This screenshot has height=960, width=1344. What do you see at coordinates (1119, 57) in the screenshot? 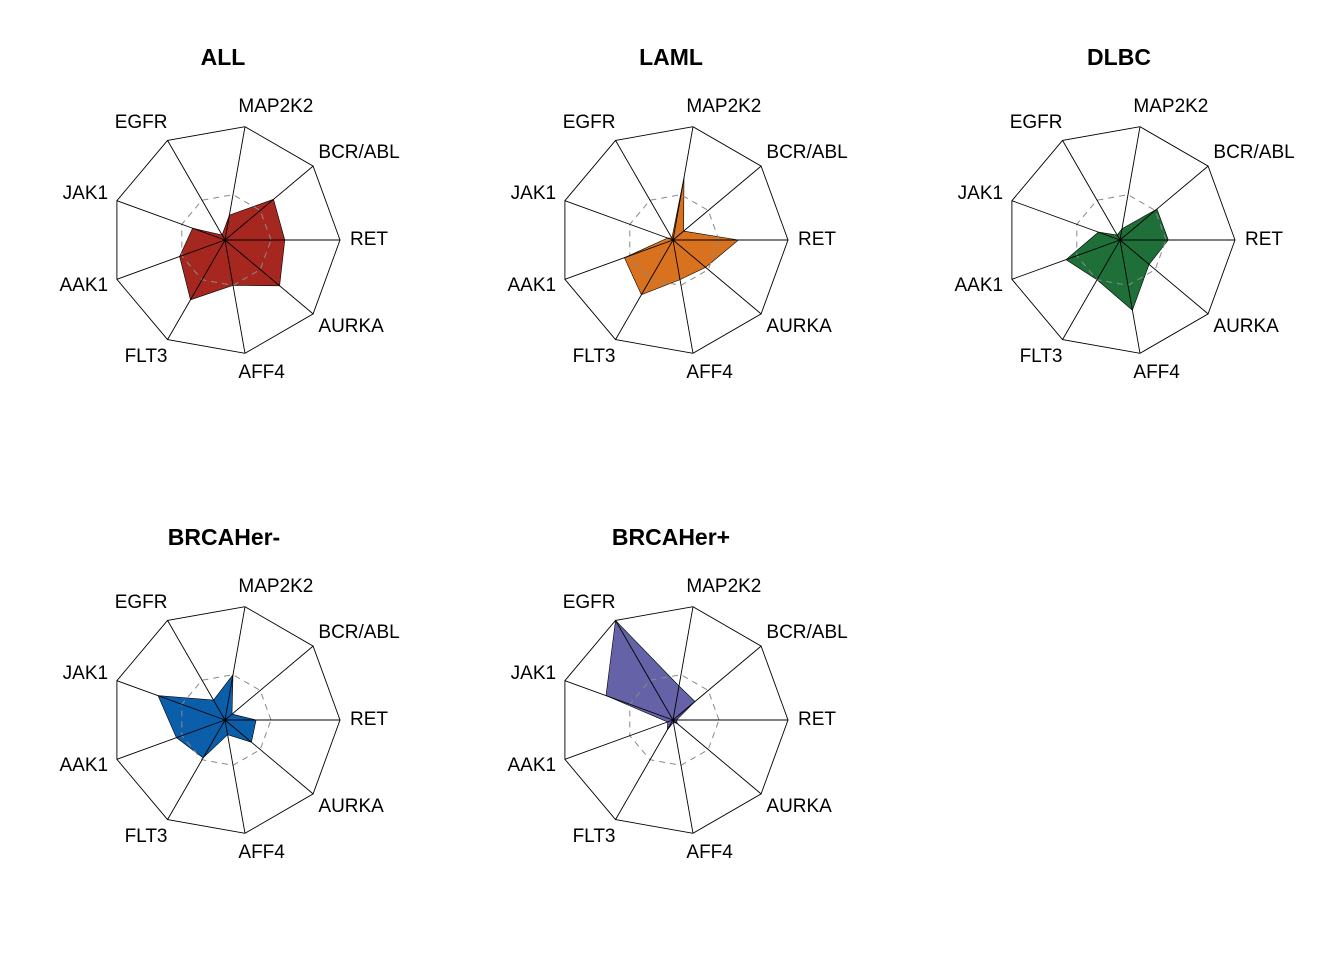
I see `panel-title: DLBC` at bounding box center [1119, 57].